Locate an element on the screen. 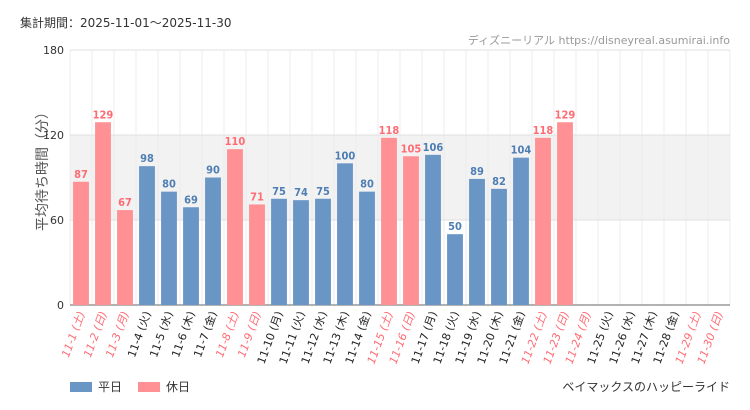 The image size is (750, 410). legend-item-weekday: 平日 is located at coordinates (96, 386).